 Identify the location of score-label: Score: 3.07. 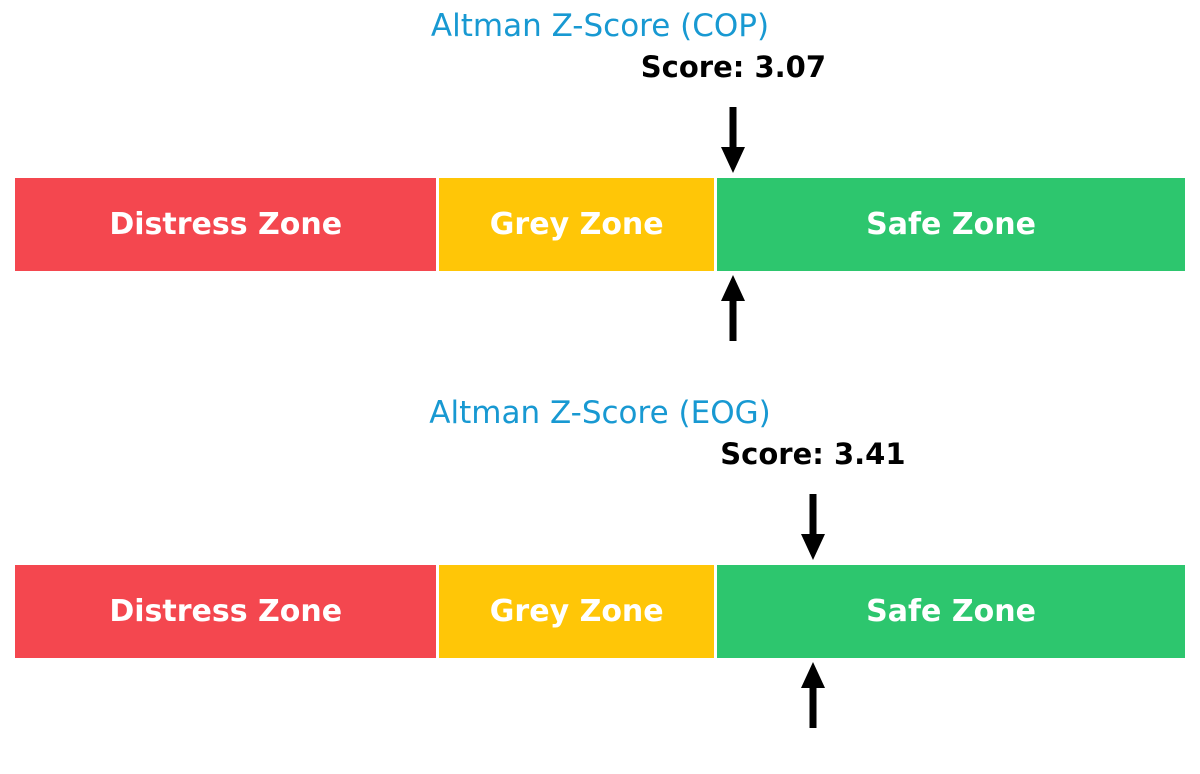
(733, 67).